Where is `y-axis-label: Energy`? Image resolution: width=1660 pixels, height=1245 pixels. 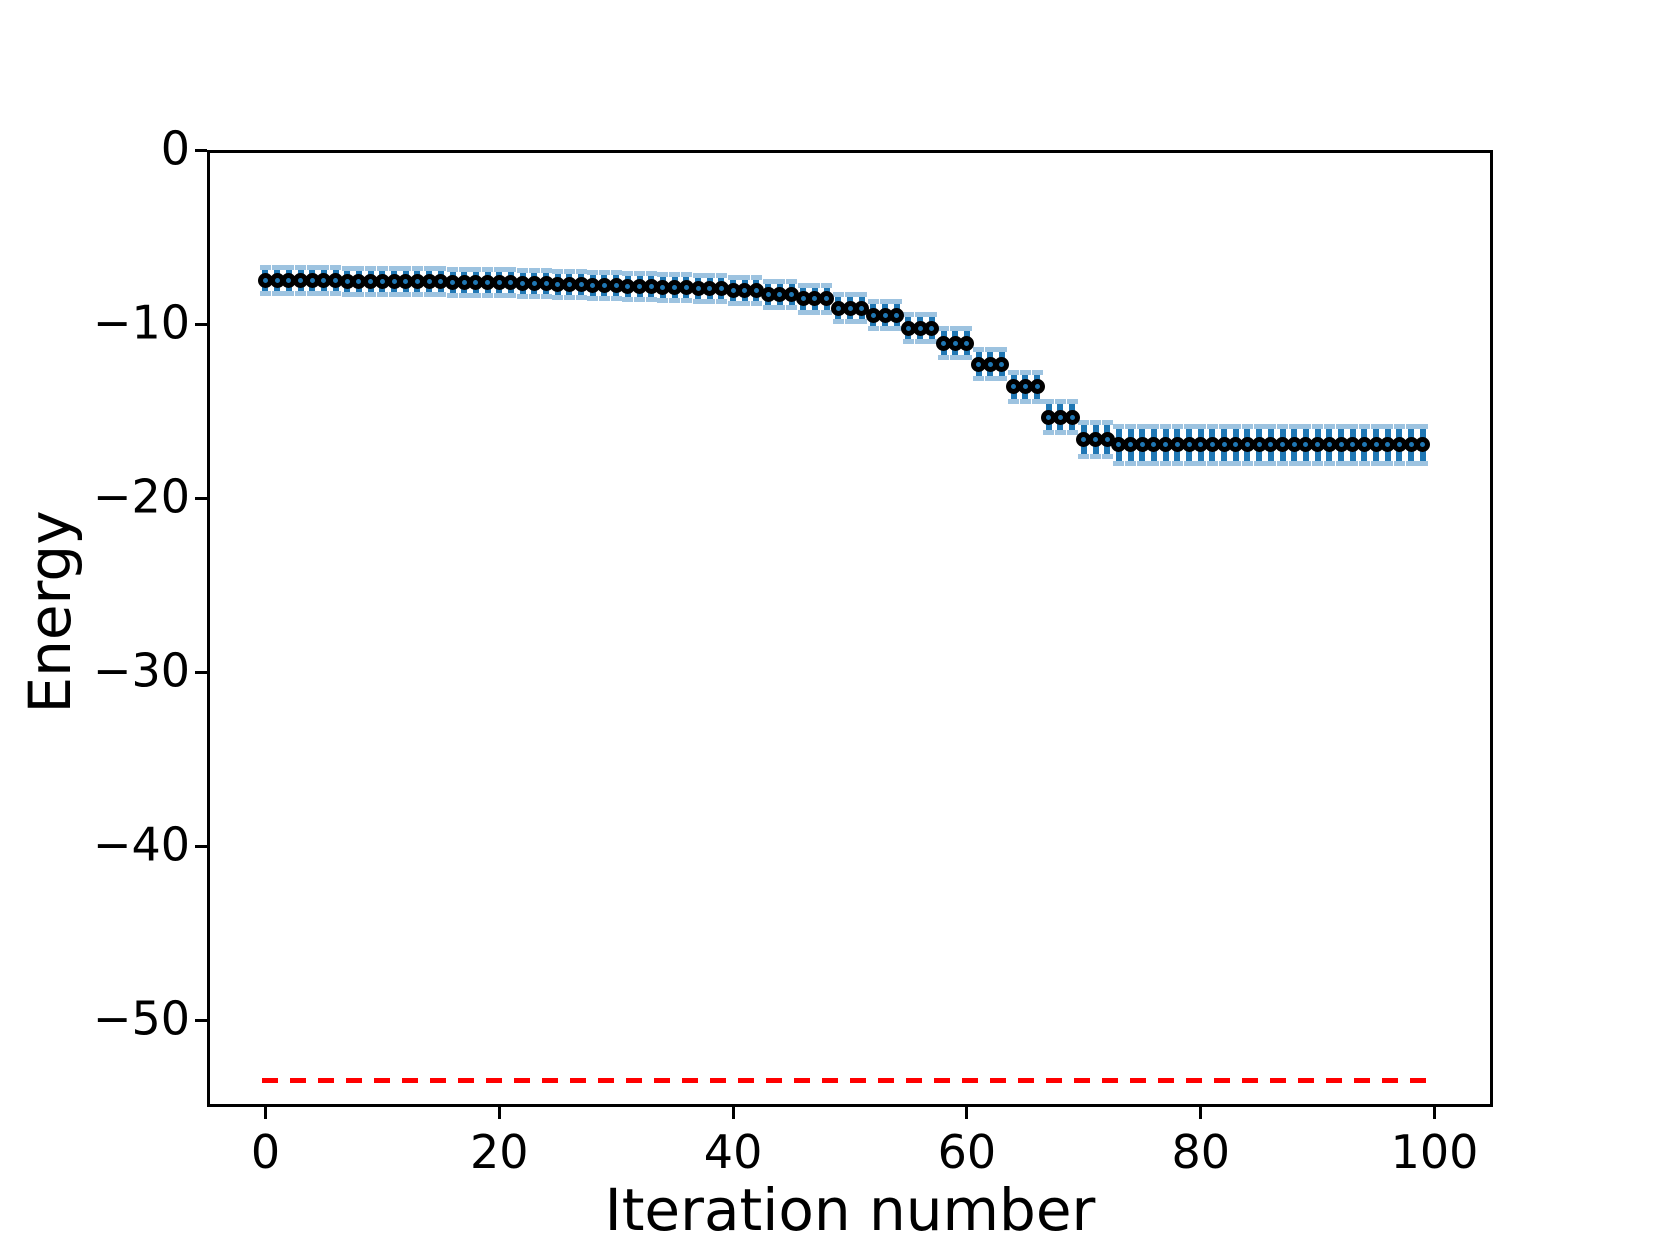
y-axis-label: Energy is located at coordinates (50, 612).